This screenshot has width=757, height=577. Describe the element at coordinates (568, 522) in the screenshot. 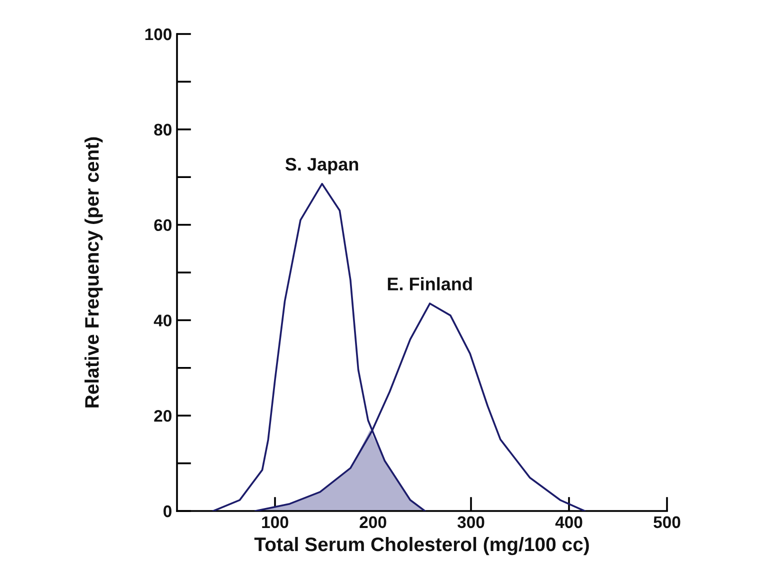

I see `x-tick-label: 400` at that location.